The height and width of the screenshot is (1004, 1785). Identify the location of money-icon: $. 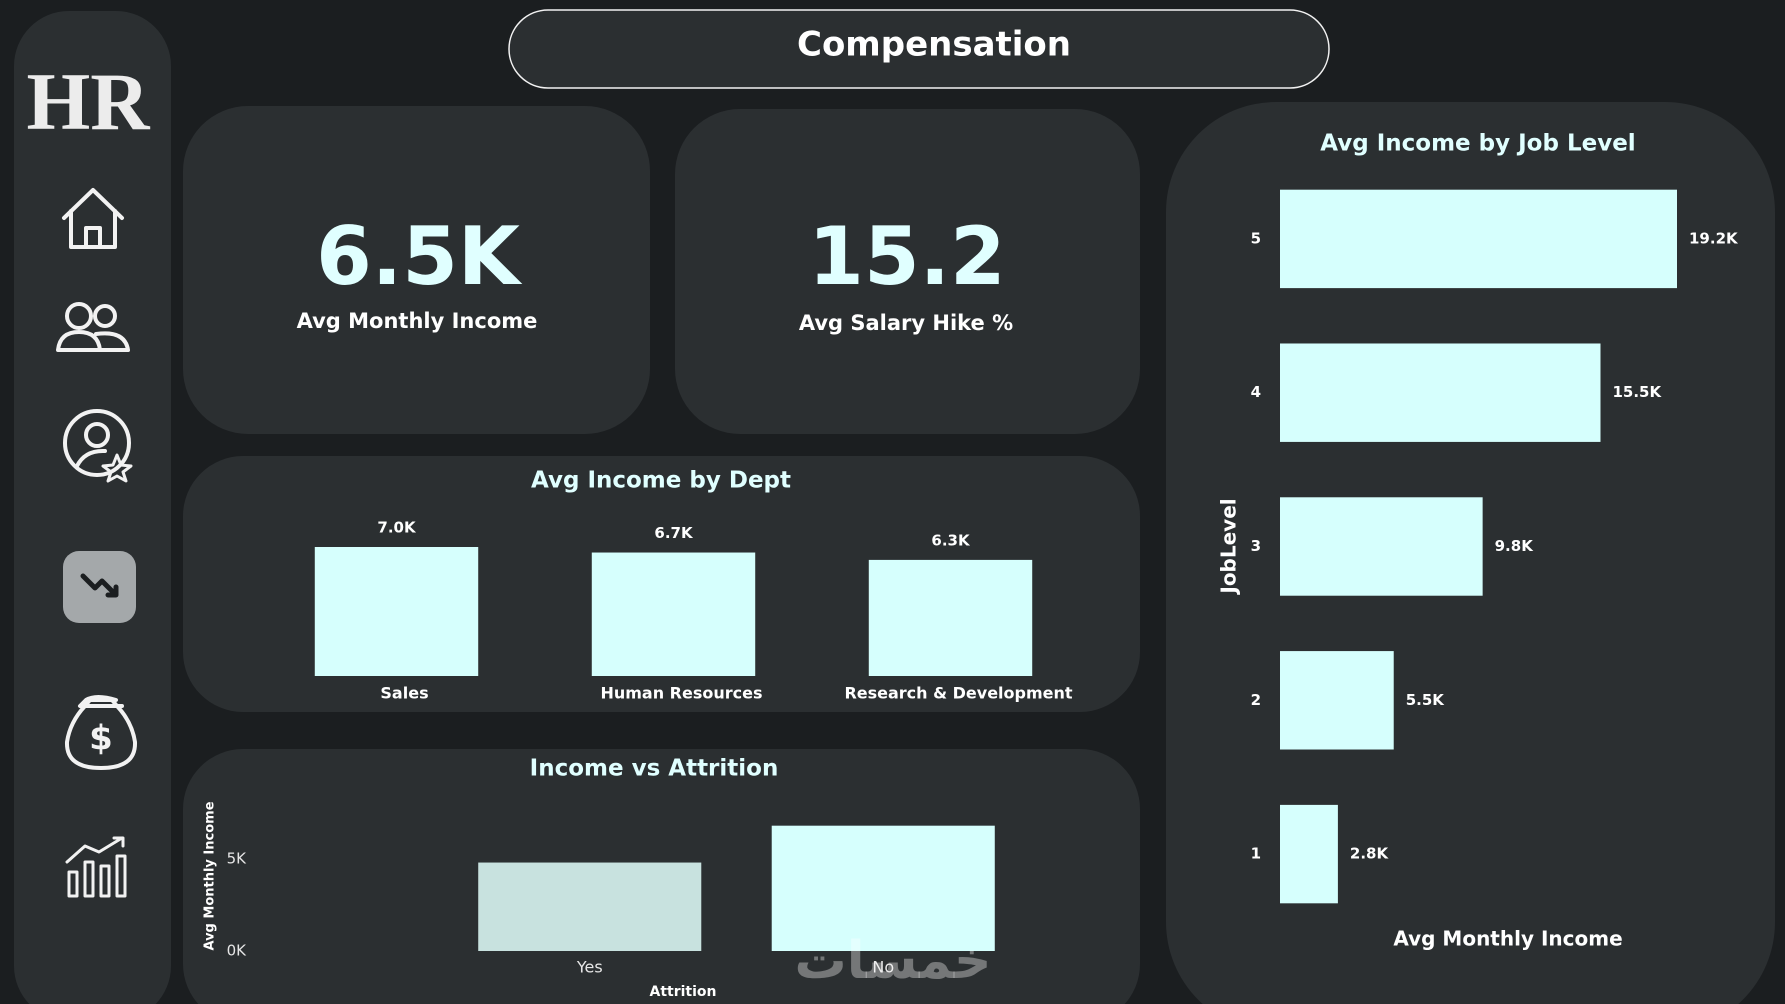
(101, 732).